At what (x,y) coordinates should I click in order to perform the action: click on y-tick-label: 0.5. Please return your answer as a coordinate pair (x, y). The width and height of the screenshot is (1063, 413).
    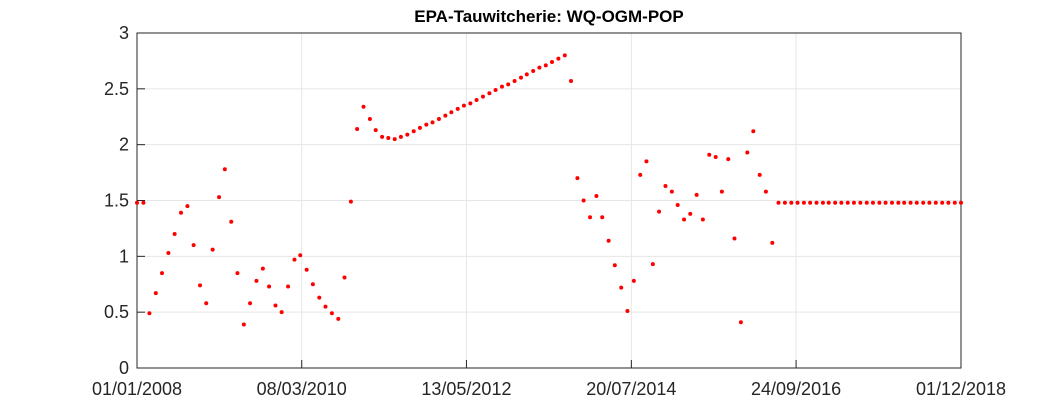
    Looking at the image, I should click on (116, 312).